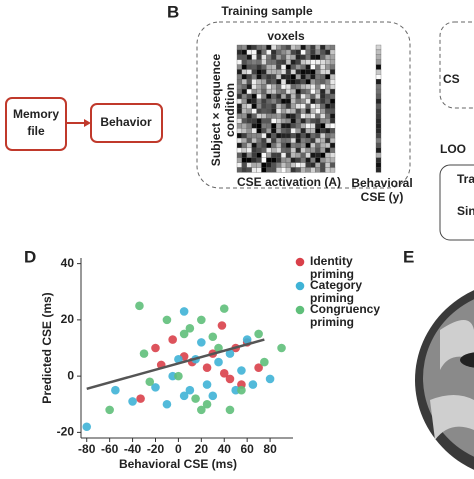 This screenshot has width=474, height=479. I want to click on activation-label: CSE activation (A), so click(289, 182).